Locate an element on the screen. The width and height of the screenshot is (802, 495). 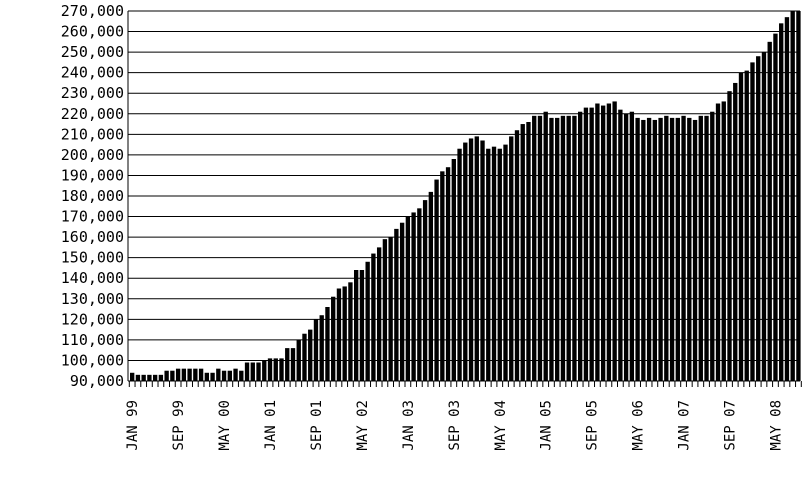
x-tick-label: JAN 99 is located at coordinates (133, 425).